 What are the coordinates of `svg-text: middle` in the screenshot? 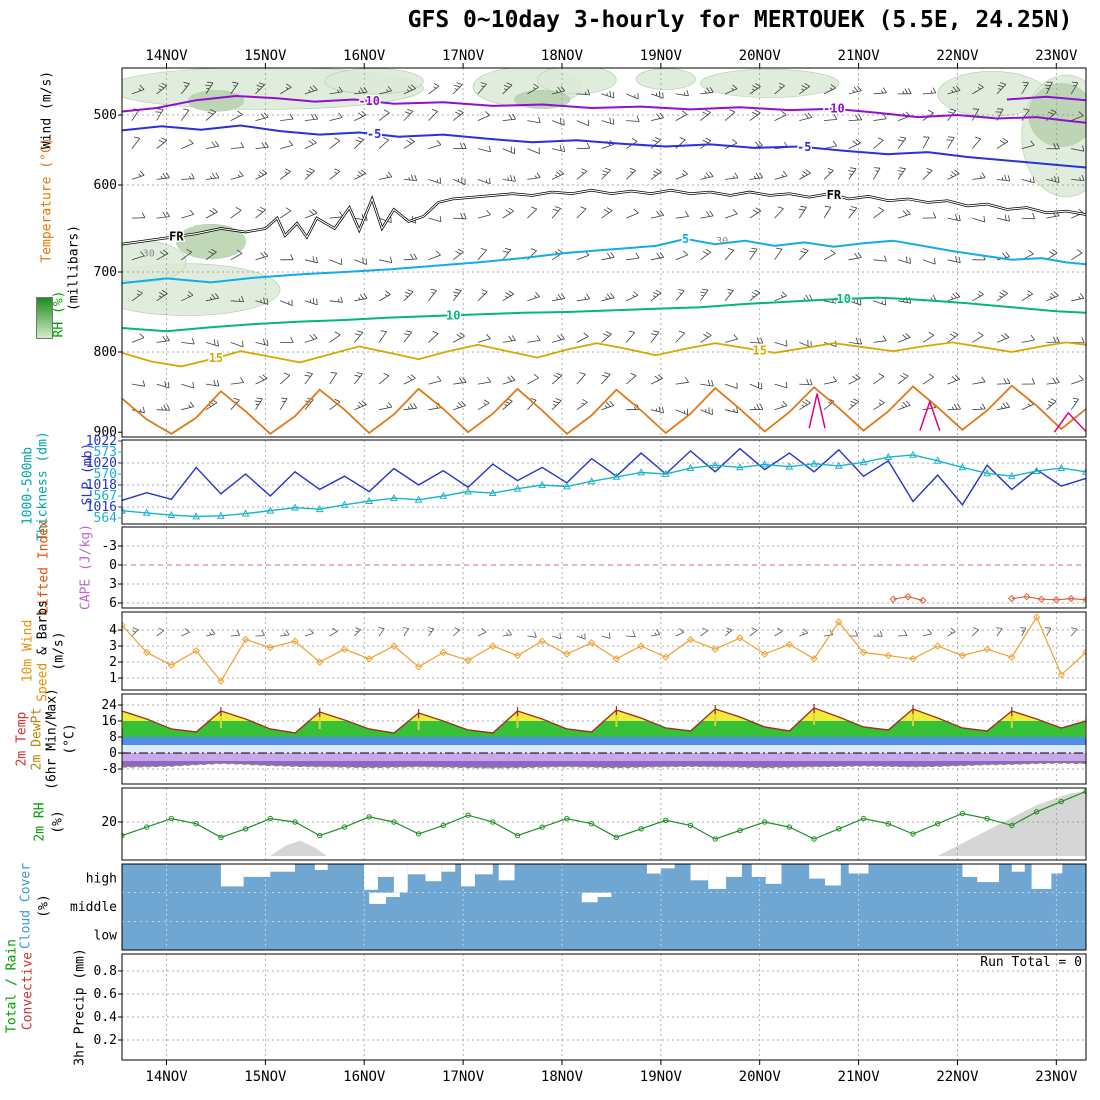 It's located at (93, 907).